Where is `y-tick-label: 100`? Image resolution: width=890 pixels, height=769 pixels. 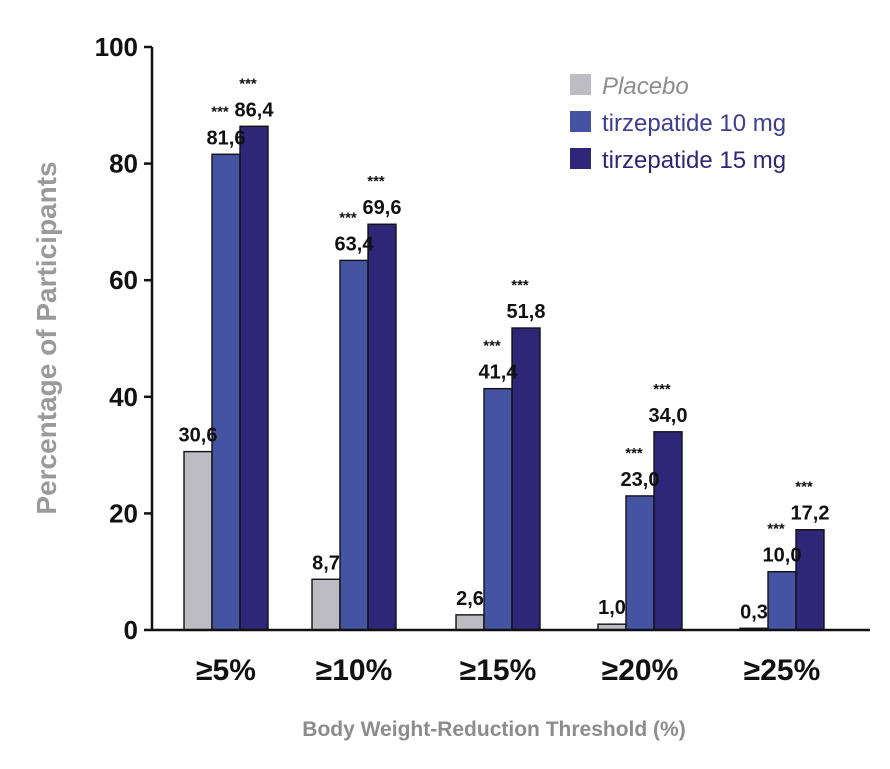 y-tick-label: 100 is located at coordinates (116, 47).